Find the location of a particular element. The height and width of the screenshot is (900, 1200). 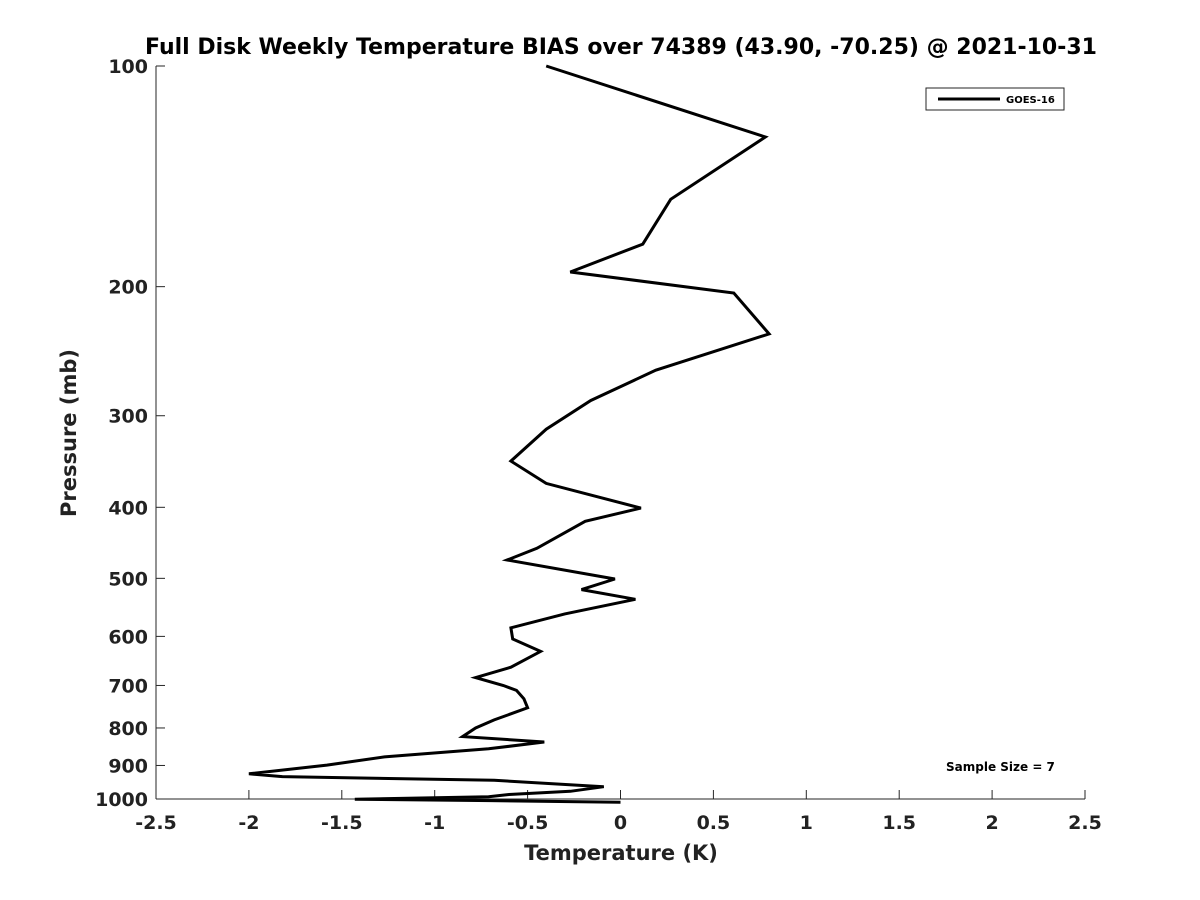

x-axis-ticks: -2.5 -2 -1.5 -1 -0.5 0 0.5 1 1.5 2 2.5 is located at coordinates (618, 812).